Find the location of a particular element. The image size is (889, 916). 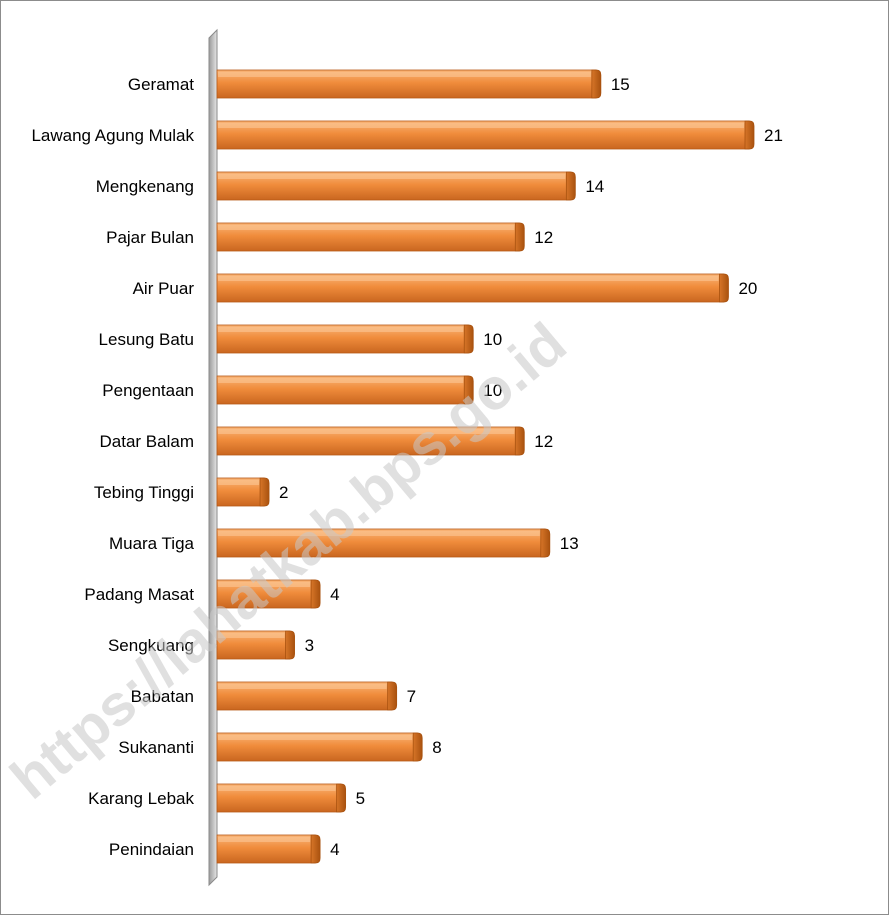

value-label: 2 is located at coordinates (283, 492).